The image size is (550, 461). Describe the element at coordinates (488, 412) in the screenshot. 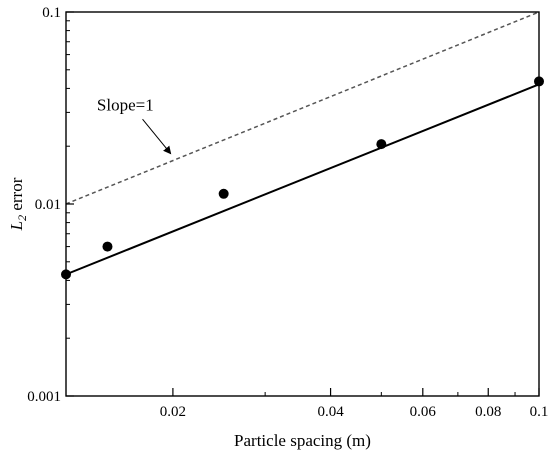

I see `x-tick-label: 0.08` at that location.